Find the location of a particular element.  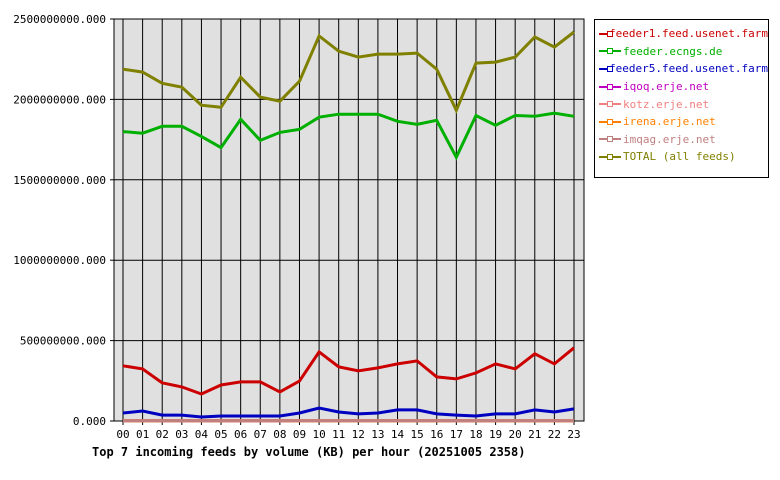

y-tick-label: 1000000000.000 is located at coordinates (59, 260).